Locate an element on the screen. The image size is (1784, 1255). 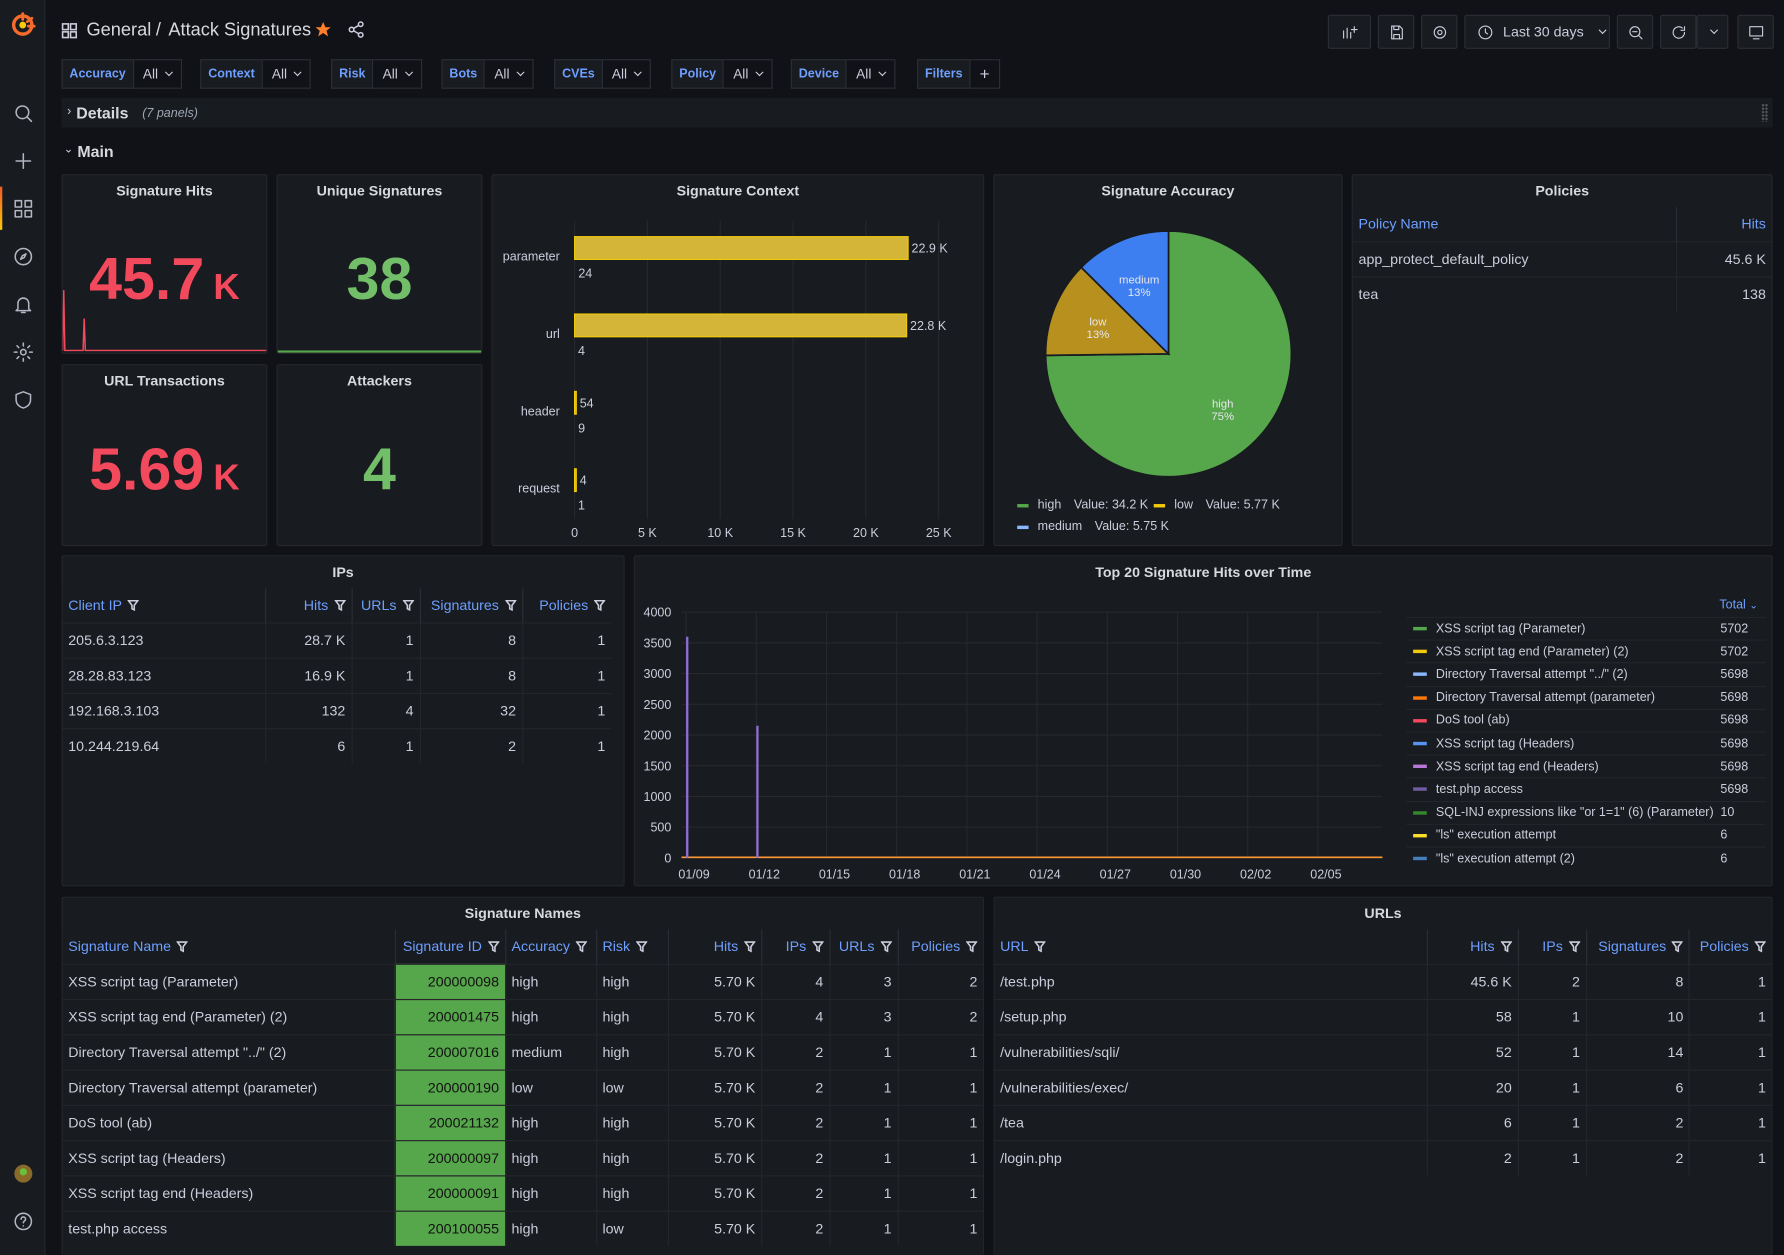
table-row: 192.168.3.103 132 4 32 1 is located at coordinates (336, 710).